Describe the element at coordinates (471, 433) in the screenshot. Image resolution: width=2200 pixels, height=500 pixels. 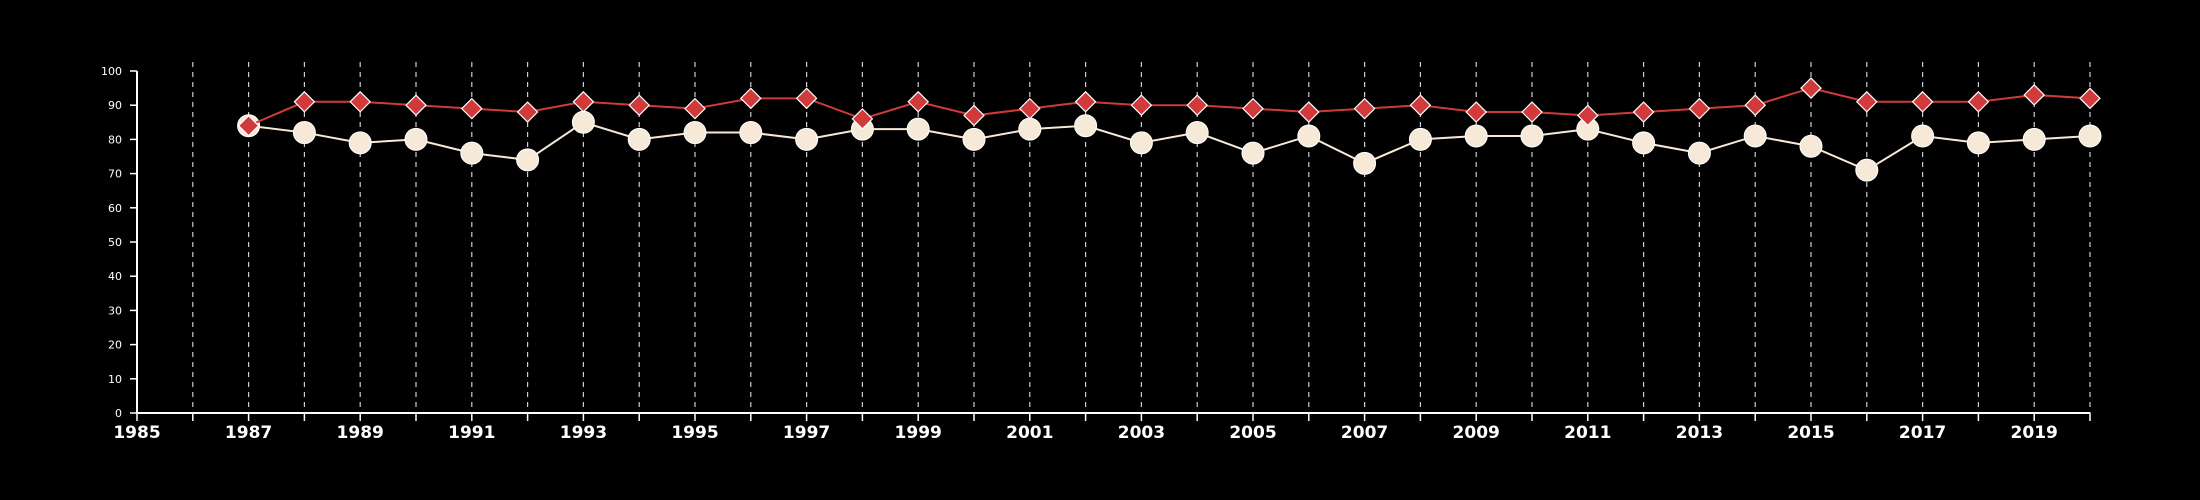
I see `x-tick-label: 1991` at that location.